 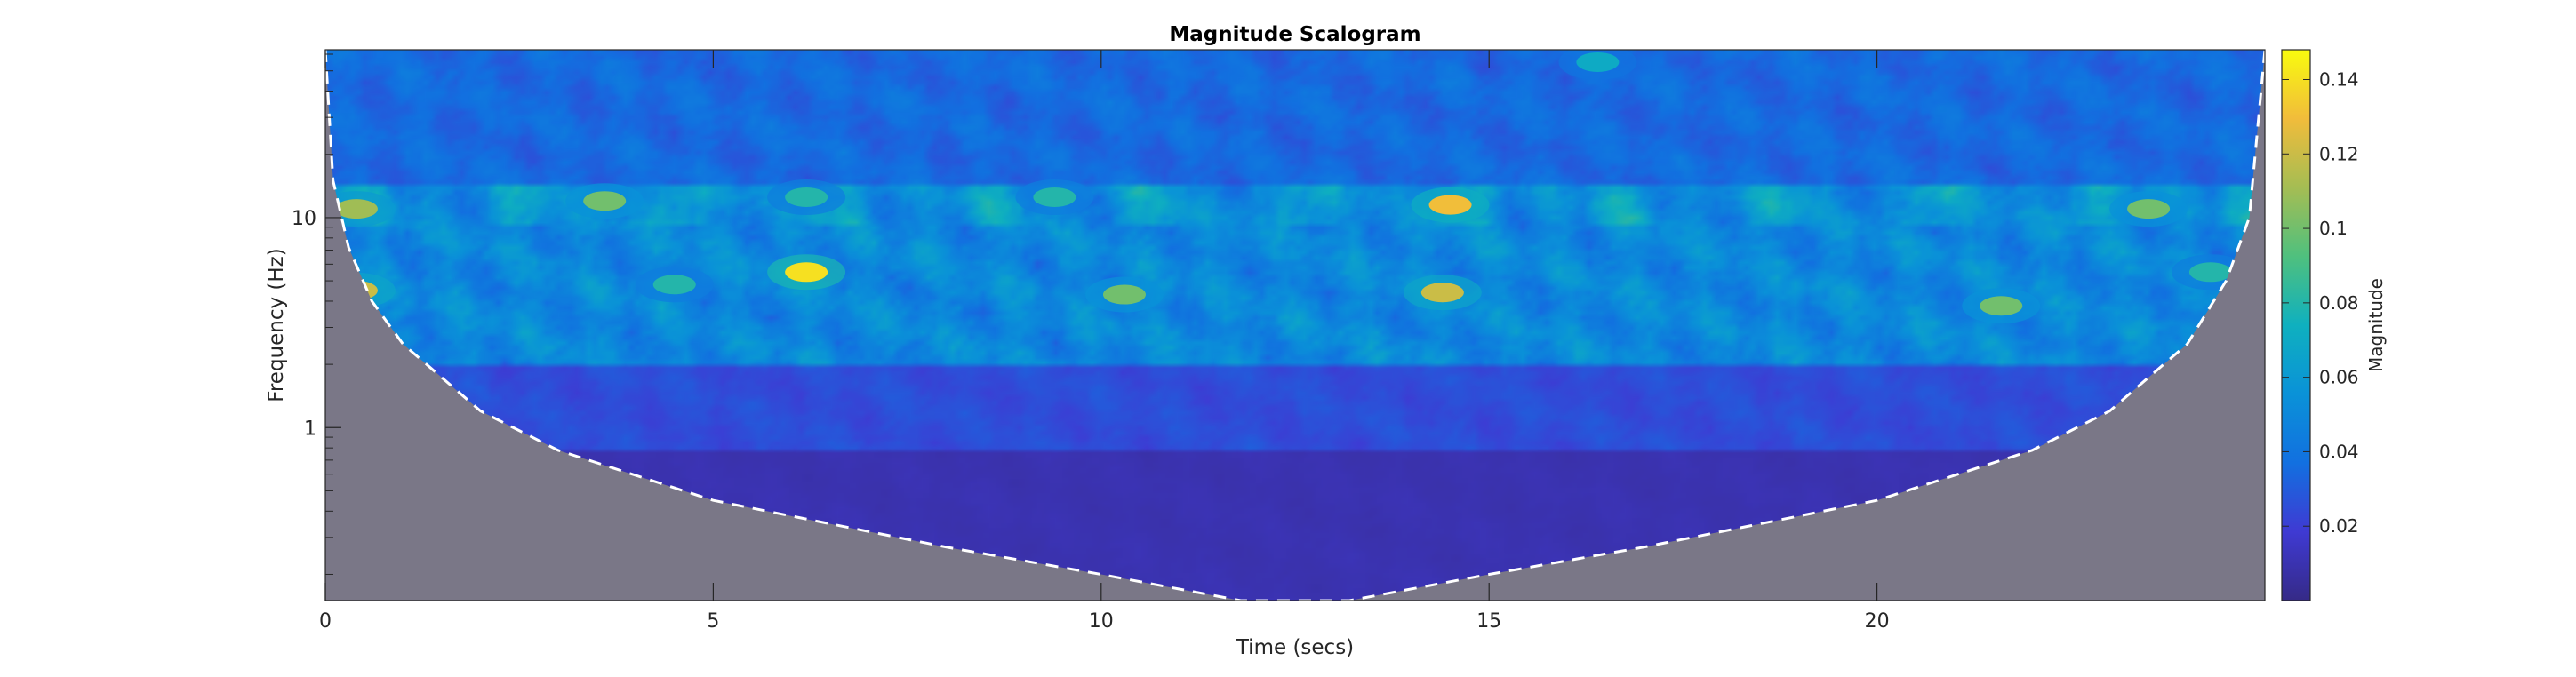 I want to click on colorbar-ticks: 0.02 0.04 0.06 0.08 0.1 0.12 0.14, so click(x=2320, y=303).